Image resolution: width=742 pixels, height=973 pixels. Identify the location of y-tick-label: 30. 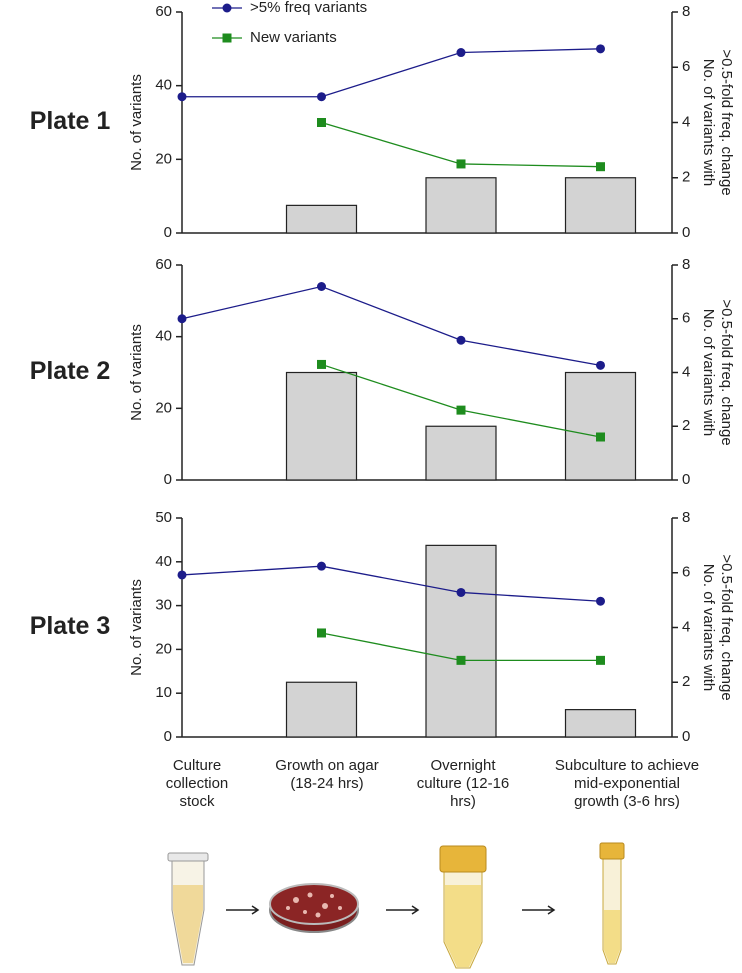
(163, 605).